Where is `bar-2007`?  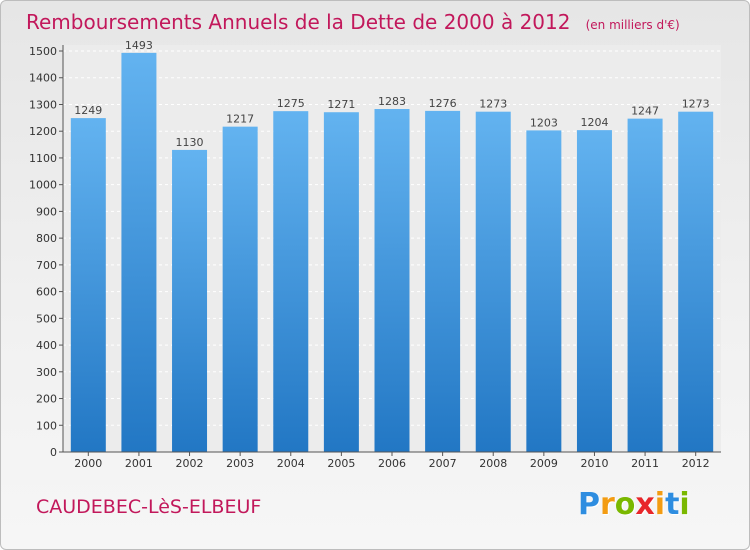
bar-2007 is located at coordinates (443, 281).